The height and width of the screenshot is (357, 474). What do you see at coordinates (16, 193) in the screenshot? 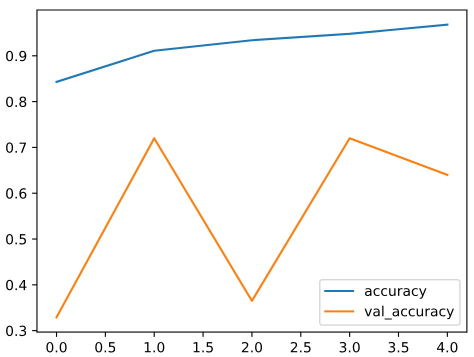
I see `y-tick-label: 0.6` at bounding box center [16, 193].